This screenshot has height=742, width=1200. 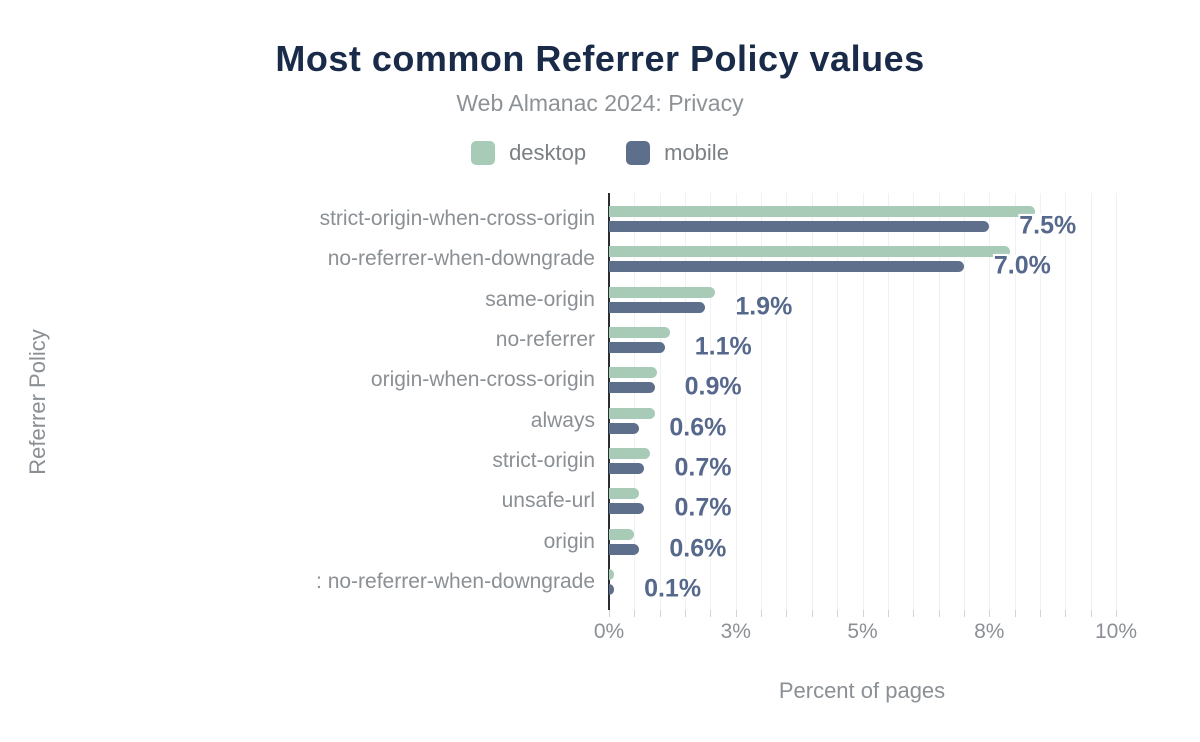 I want to click on legend-label: mobile, so click(x=696, y=152).